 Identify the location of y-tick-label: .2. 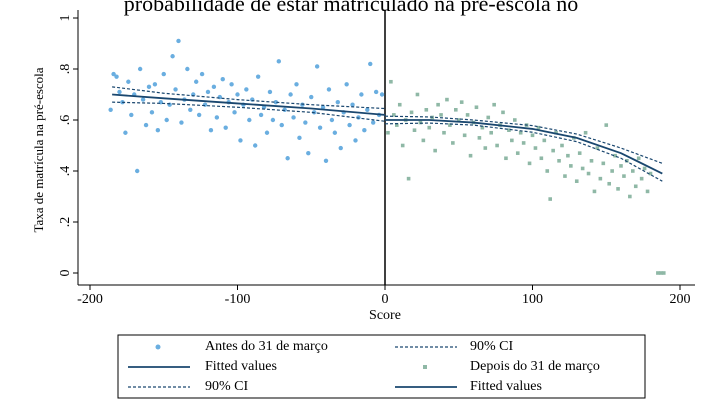
(65, 222).